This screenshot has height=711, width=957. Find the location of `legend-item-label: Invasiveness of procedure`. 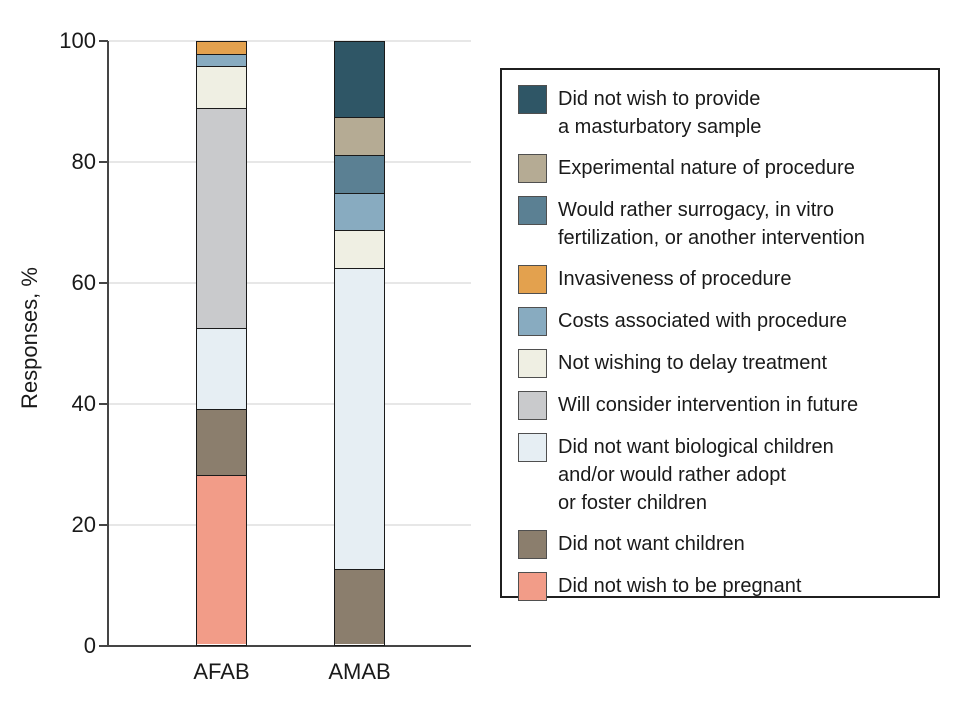

legend-item-label: Invasiveness of procedure is located at coordinates (675, 279).